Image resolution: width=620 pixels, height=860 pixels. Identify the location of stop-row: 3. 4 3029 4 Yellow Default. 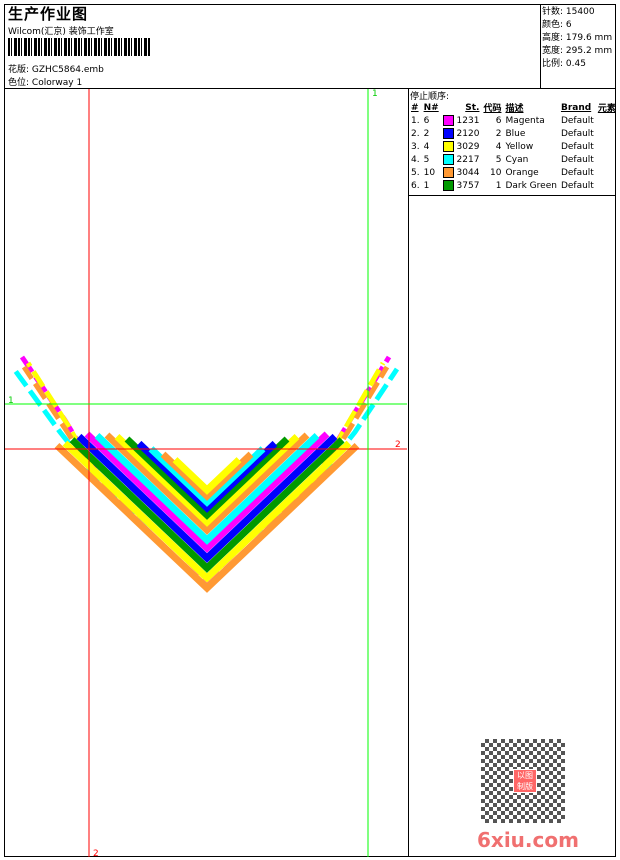
(513, 146).